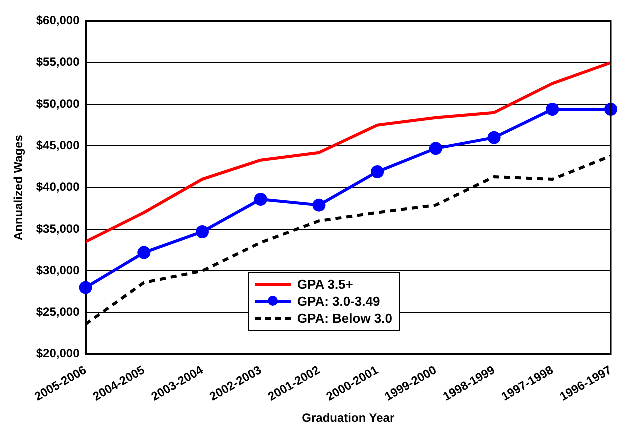 The image size is (637, 438). Describe the element at coordinates (58, 62) in the screenshot. I see `y-tick-label: $55,000` at that location.